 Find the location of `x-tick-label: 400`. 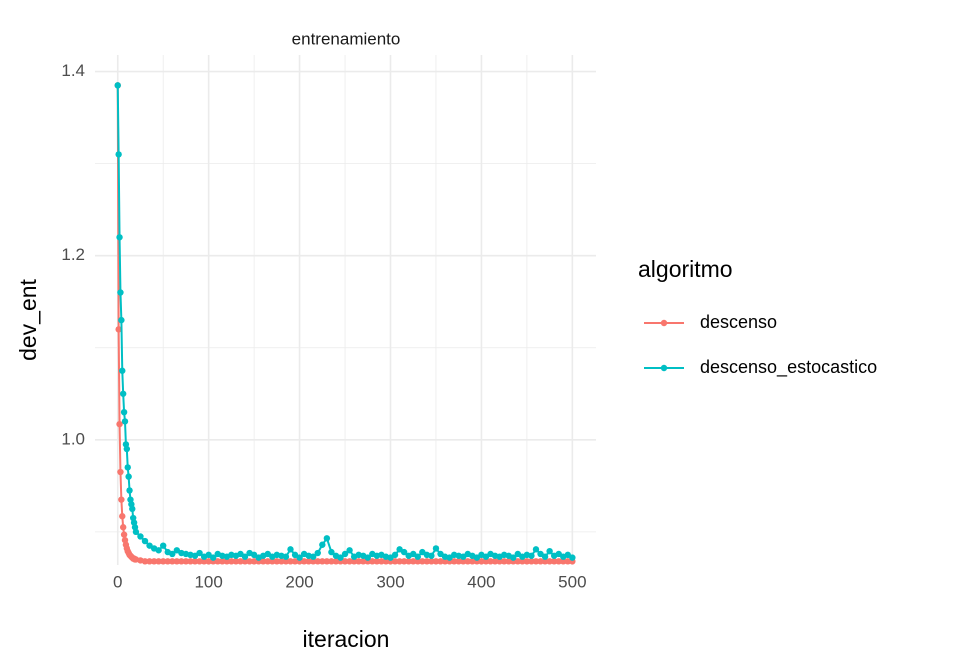

x-tick-label: 400 is located at coordinates (481, 581).